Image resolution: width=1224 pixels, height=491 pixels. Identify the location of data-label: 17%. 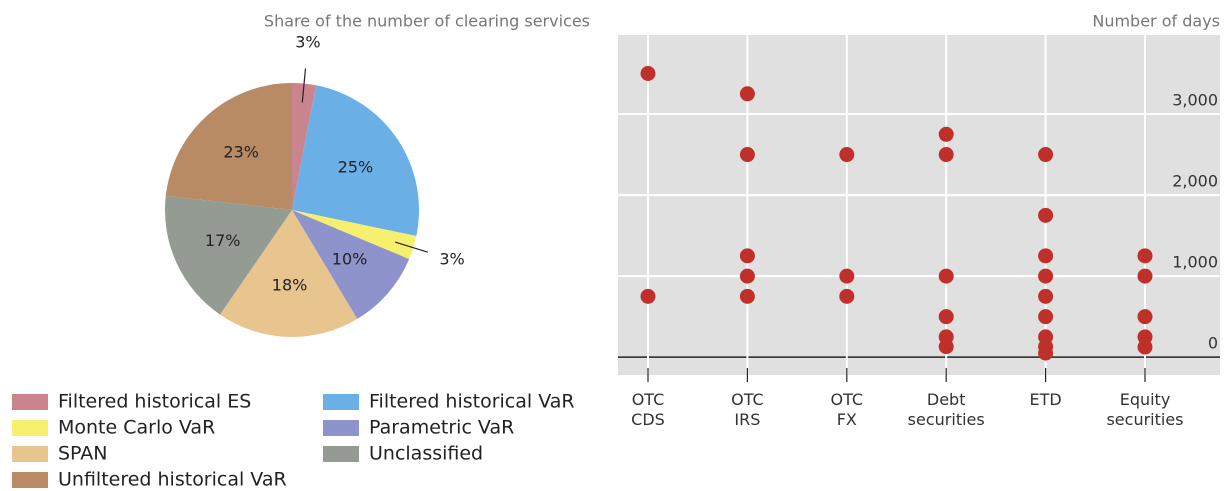
(223, 240).